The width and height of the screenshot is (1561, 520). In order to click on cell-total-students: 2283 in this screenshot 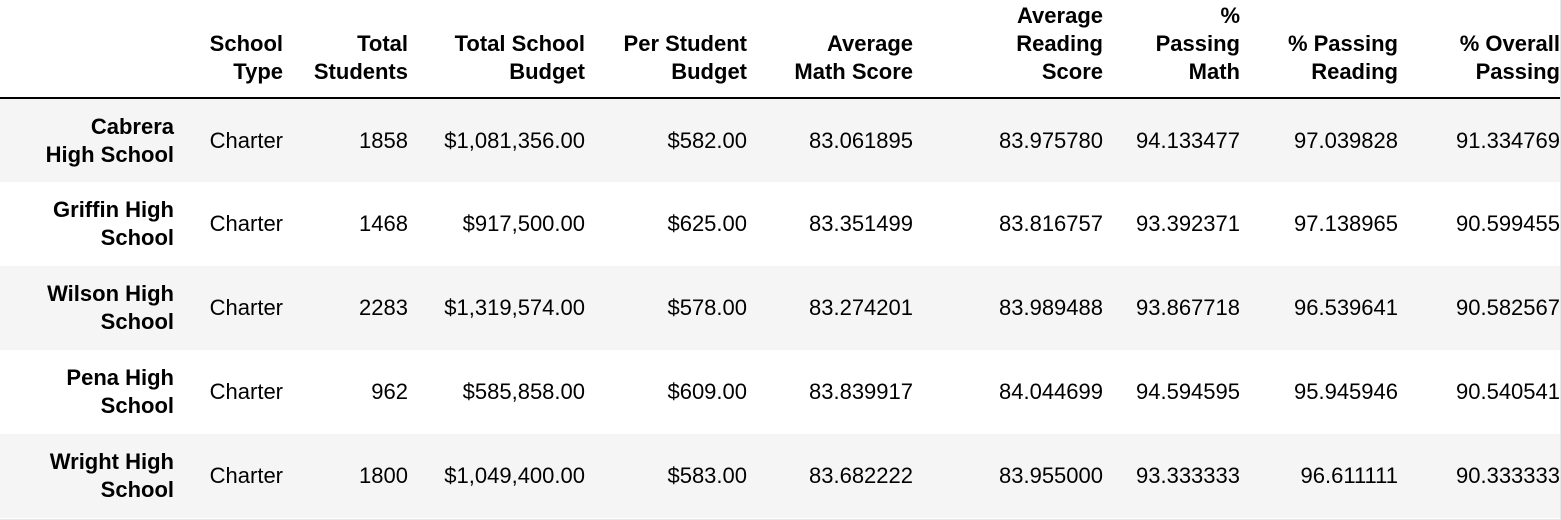, I will do `click(383, 307)`.